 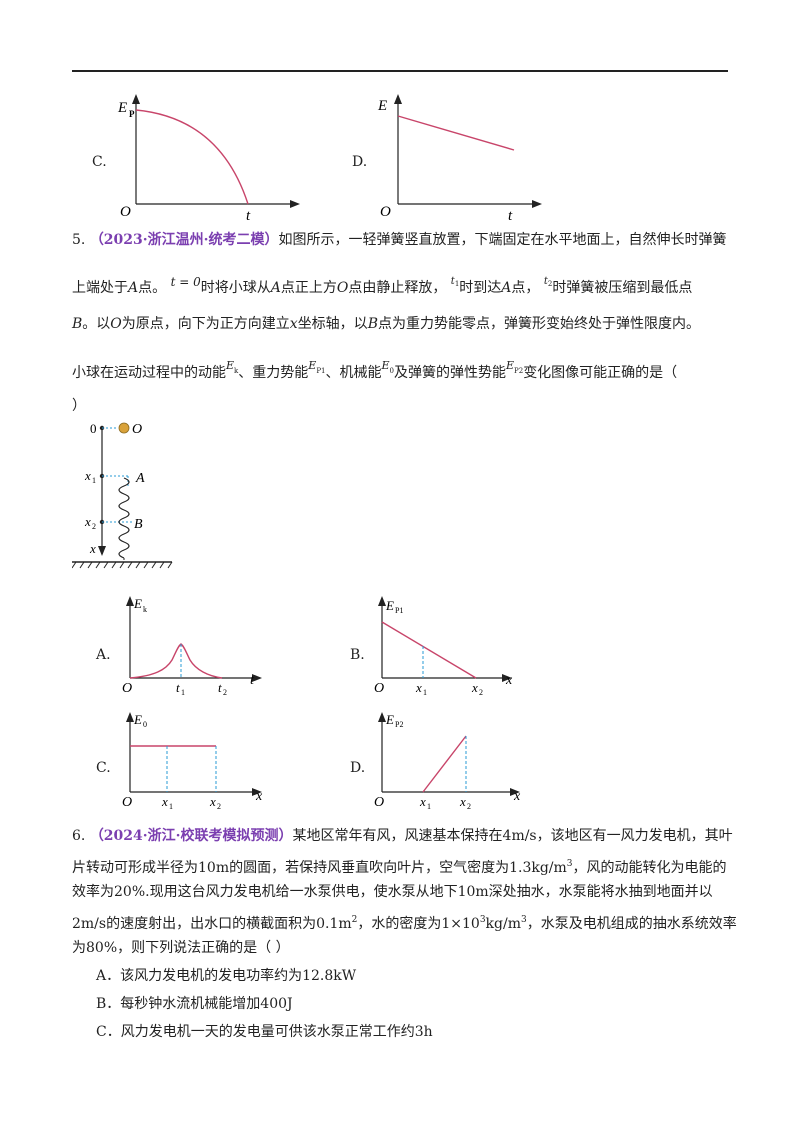 I want to click on q6-line4sup2: 3, so click(x=482, y=920).